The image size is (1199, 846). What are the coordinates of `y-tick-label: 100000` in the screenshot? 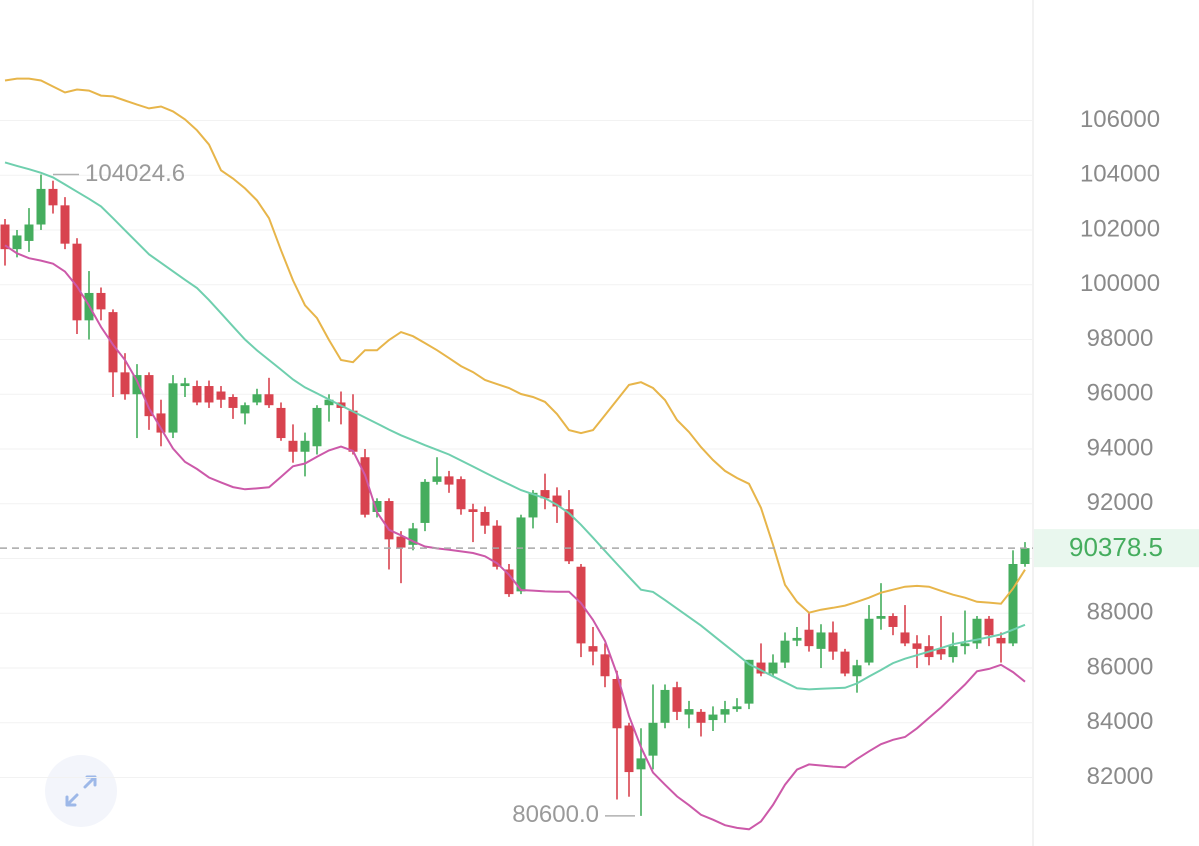 It's located at (1120, 283).